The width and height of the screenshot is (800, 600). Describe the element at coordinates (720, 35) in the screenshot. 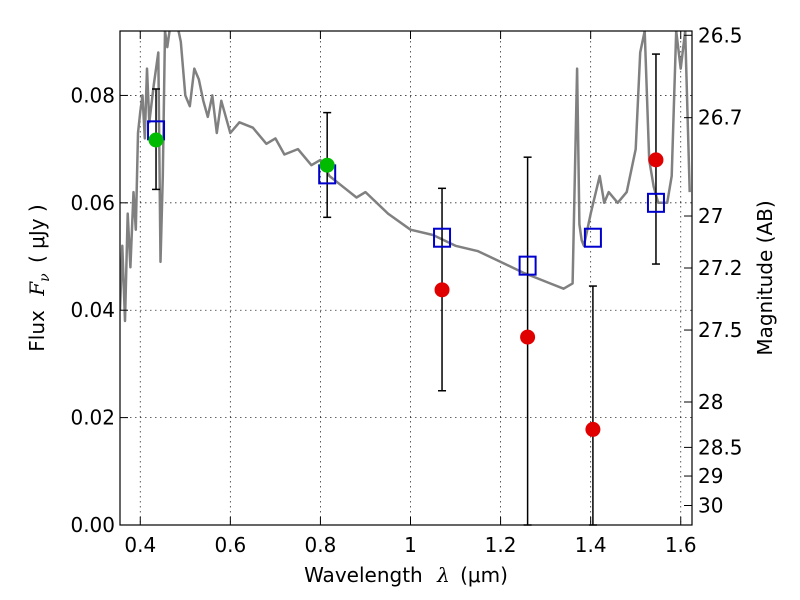

I see `y2-tick-label: 26.5` at that location.